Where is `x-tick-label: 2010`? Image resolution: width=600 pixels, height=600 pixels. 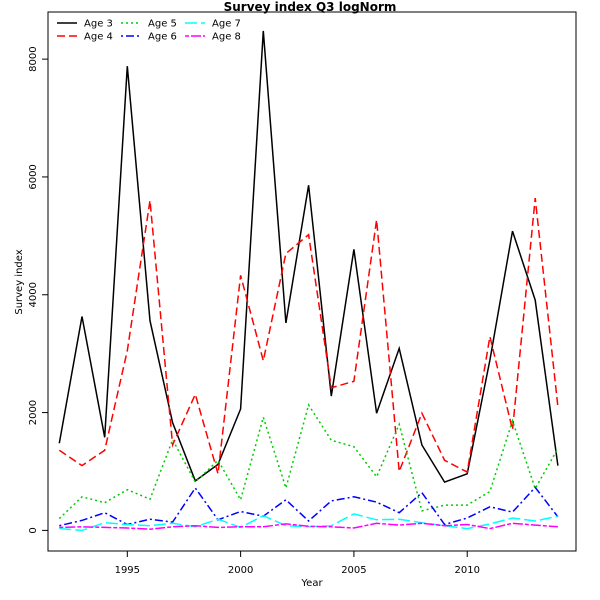
x-tick-label: 2010 is located at coordinates (467, 570).